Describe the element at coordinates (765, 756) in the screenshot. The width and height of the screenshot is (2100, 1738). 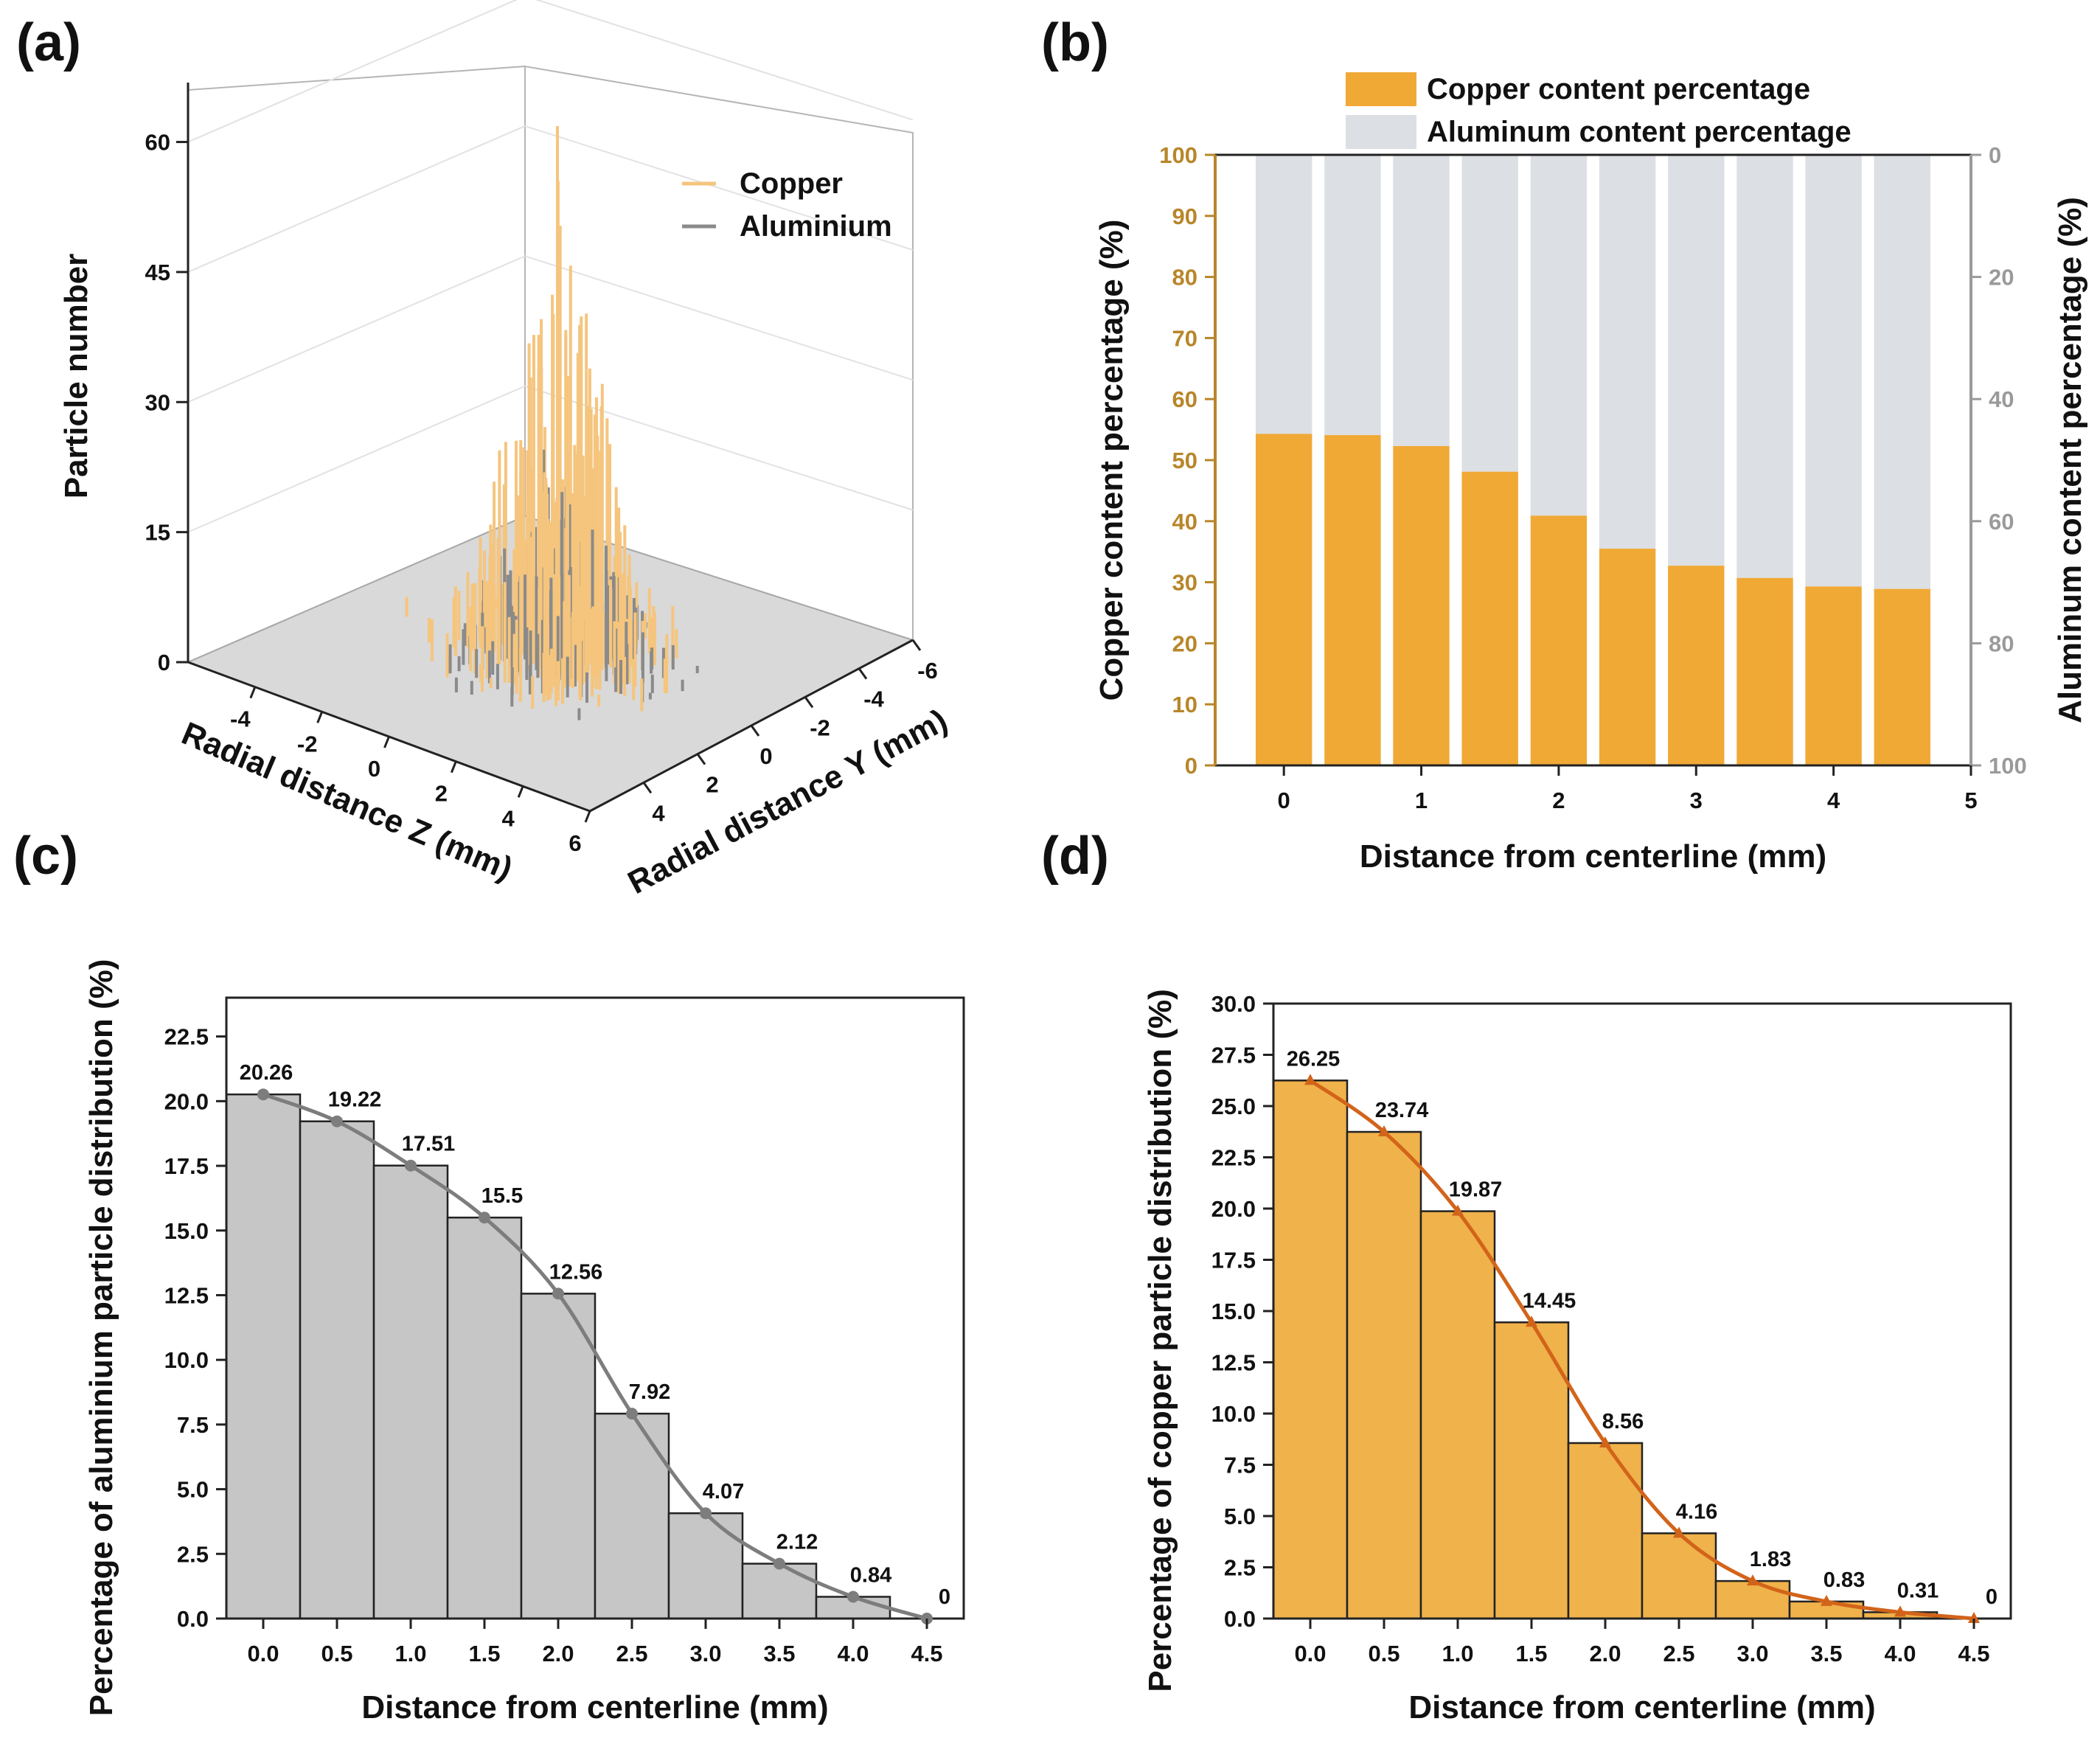
I see `y-tick-label: 0` at that location.